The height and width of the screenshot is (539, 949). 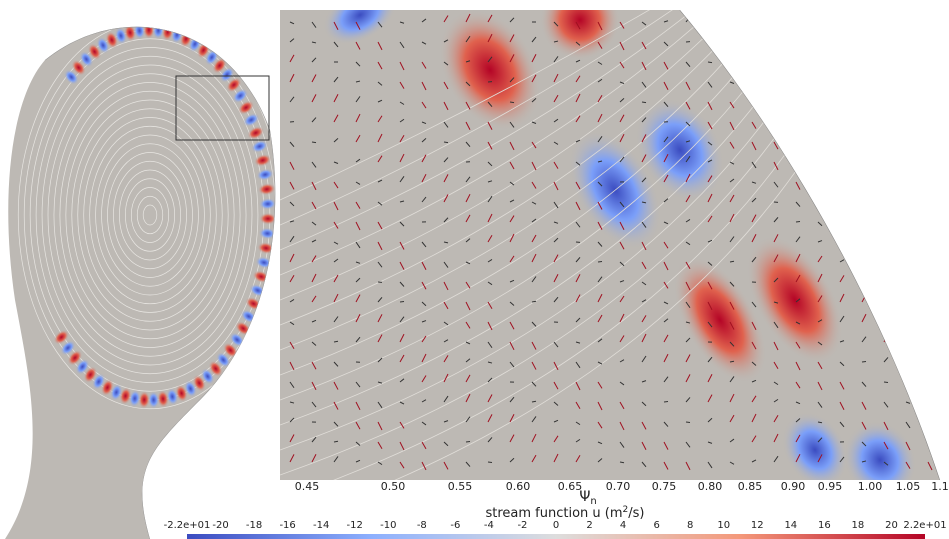 I want to click on colorbar-tick-label: 16, so click(x=824, y=525).